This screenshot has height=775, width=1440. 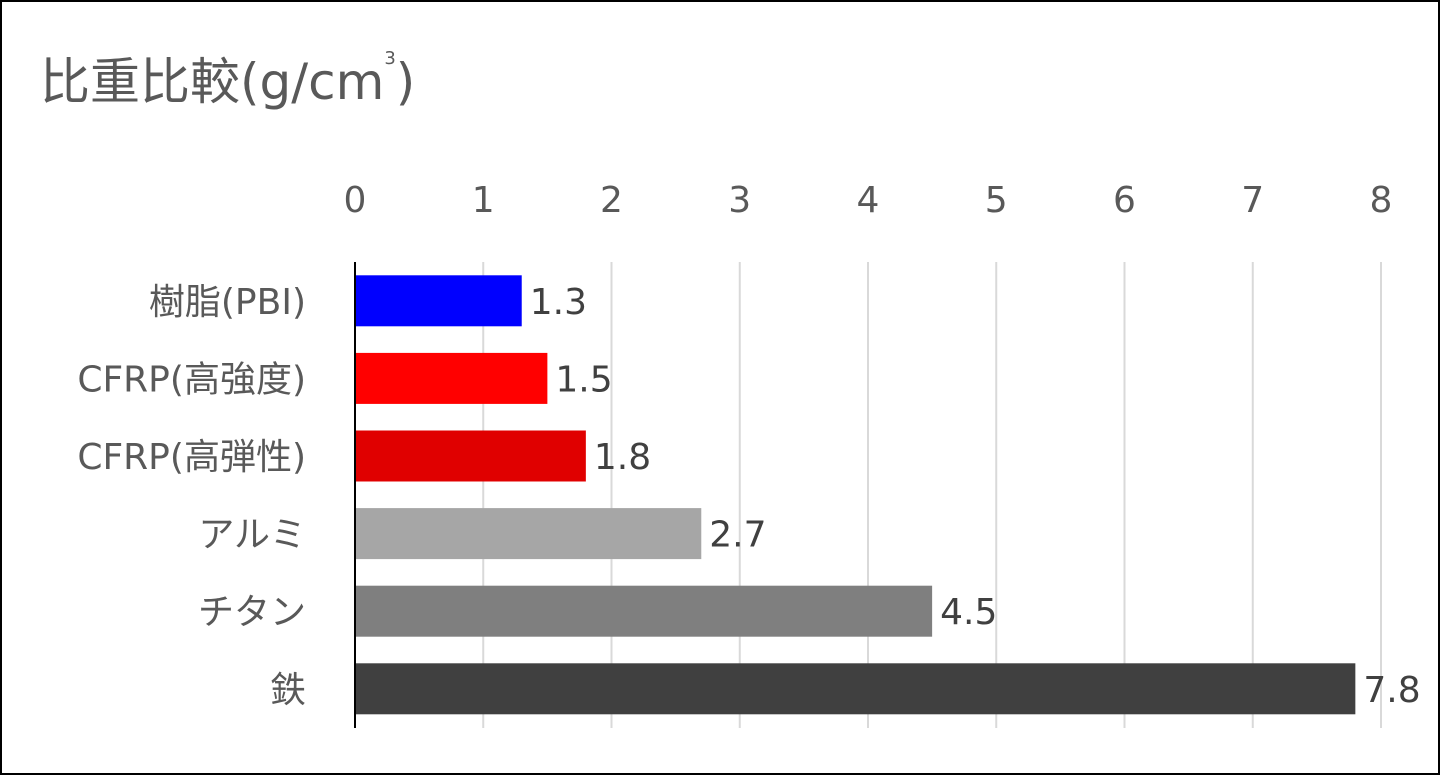 I want to click on chart-title-superscript: 3, so click(x=390, y=58).